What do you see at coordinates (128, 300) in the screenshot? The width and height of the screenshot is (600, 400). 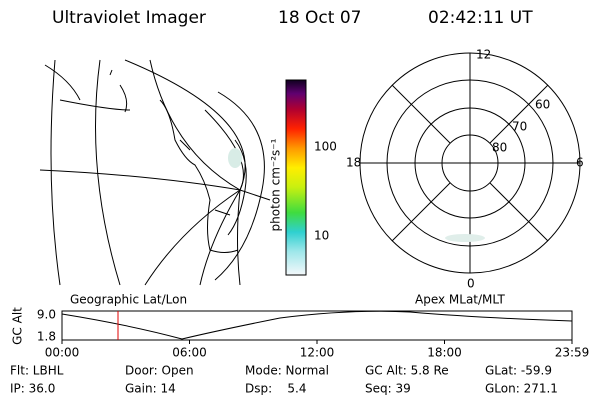 I see `orbit-left-title: Geographic Lat/Lon` at bounding box center [128, 300].